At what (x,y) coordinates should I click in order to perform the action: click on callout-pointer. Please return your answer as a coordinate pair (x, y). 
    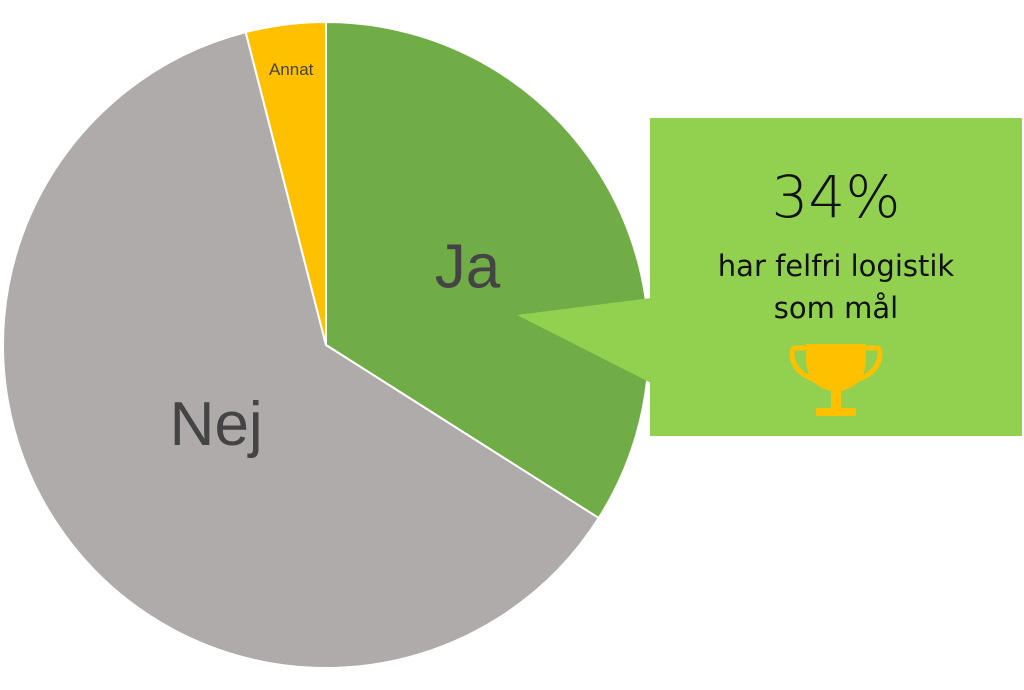
    Looking at the image, I should click on (584, 340).